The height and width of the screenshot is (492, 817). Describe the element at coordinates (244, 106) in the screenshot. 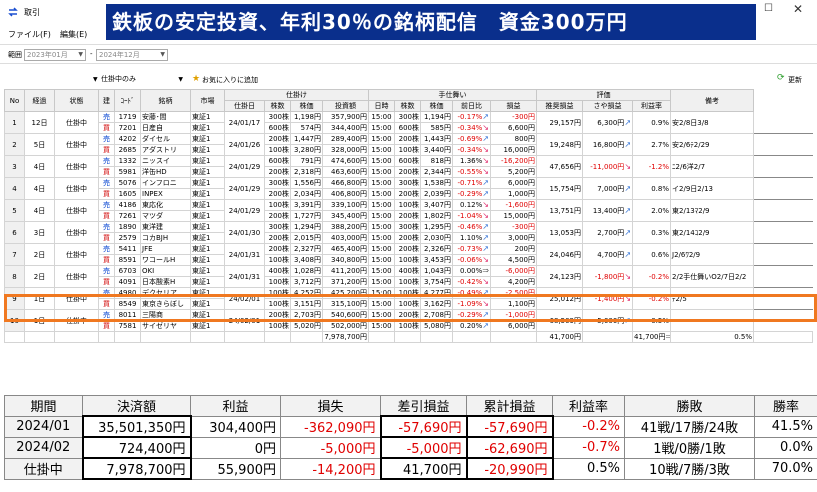

I see `col-entry-date: 仕掛日` at that location.